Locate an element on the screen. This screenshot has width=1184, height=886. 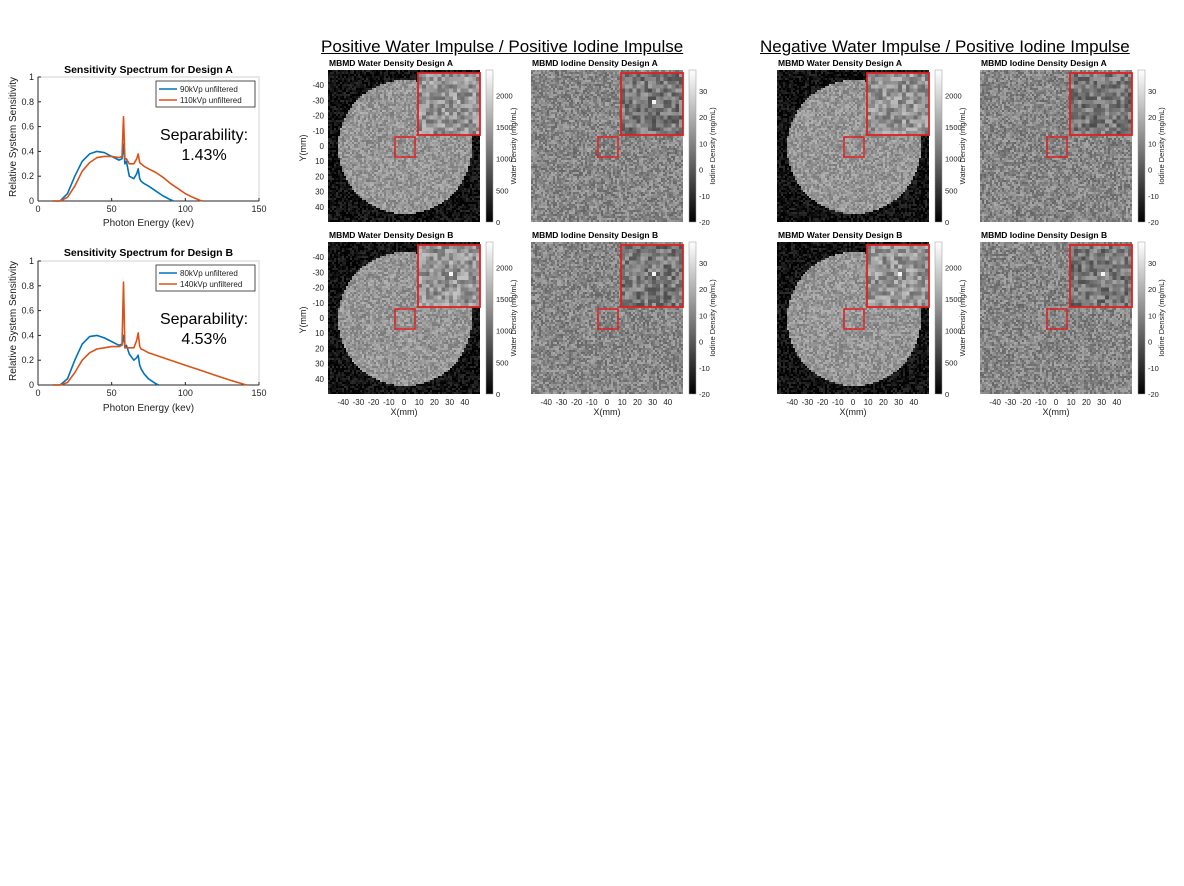
legend-box is located at coordinates (205, 94).